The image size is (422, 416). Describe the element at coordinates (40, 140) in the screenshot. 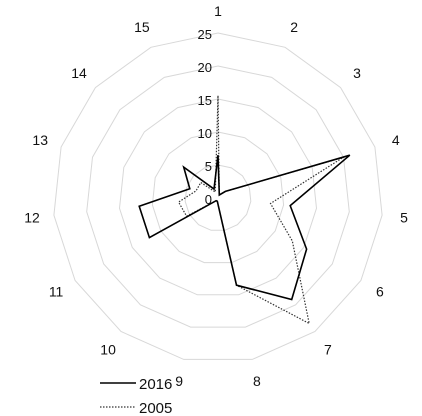

I see `category-label: 13` at that location.